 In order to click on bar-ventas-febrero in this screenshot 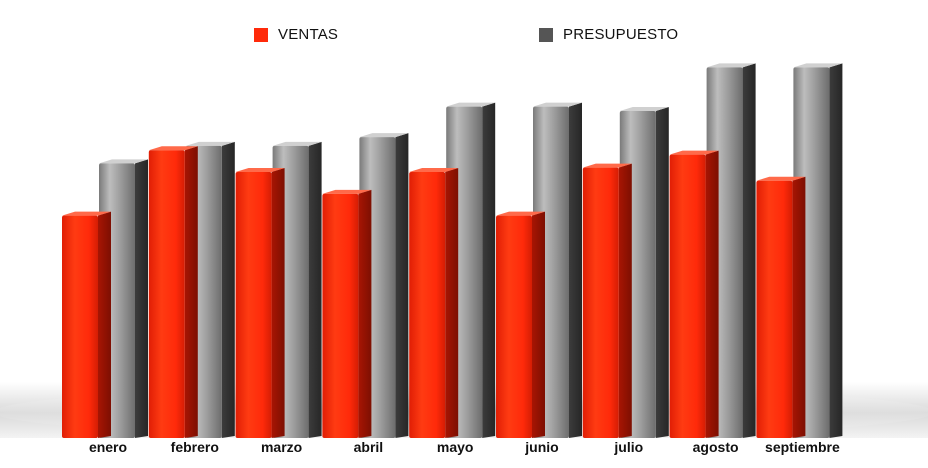, I will do `click(173, 292)`.